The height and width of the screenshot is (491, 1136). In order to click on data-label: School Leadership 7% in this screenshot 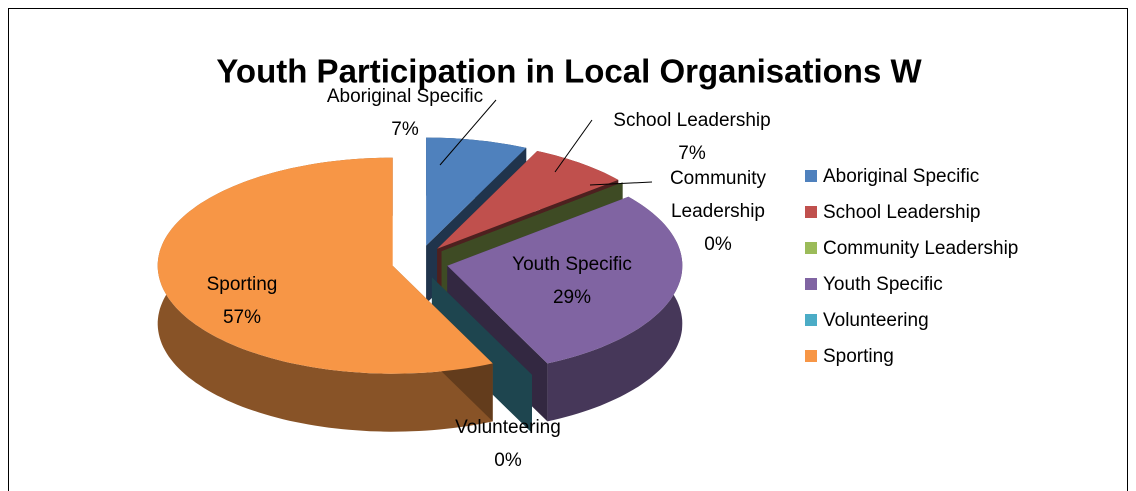, I will do `click(692, 137)`.